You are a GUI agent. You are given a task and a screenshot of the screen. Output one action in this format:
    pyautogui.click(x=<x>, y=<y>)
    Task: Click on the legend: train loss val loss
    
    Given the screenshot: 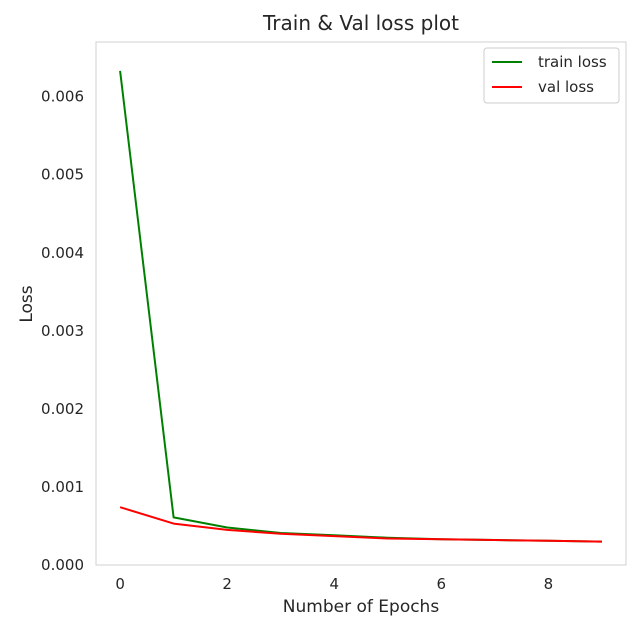 What is the action you would take?
    pyautogui.click(x=551, y=75)
    